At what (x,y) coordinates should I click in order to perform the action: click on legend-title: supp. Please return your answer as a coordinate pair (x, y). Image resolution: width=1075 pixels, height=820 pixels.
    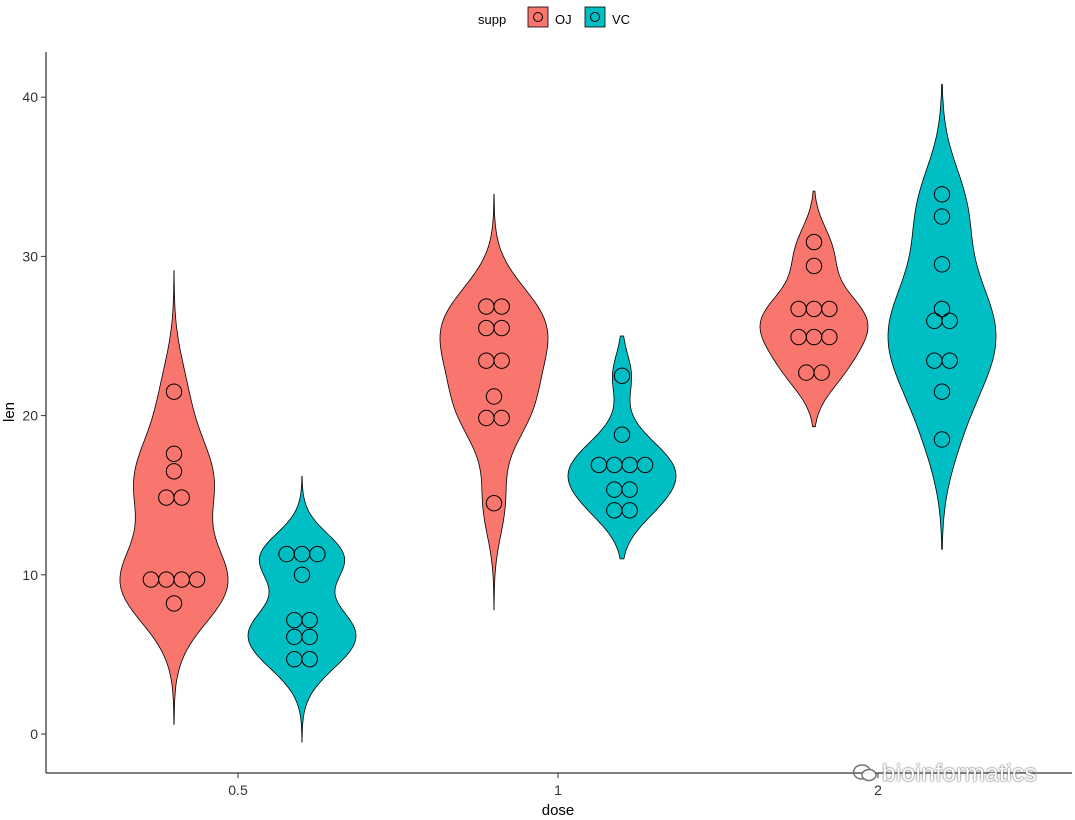
    Looking at the image, I should click on (492, 19).